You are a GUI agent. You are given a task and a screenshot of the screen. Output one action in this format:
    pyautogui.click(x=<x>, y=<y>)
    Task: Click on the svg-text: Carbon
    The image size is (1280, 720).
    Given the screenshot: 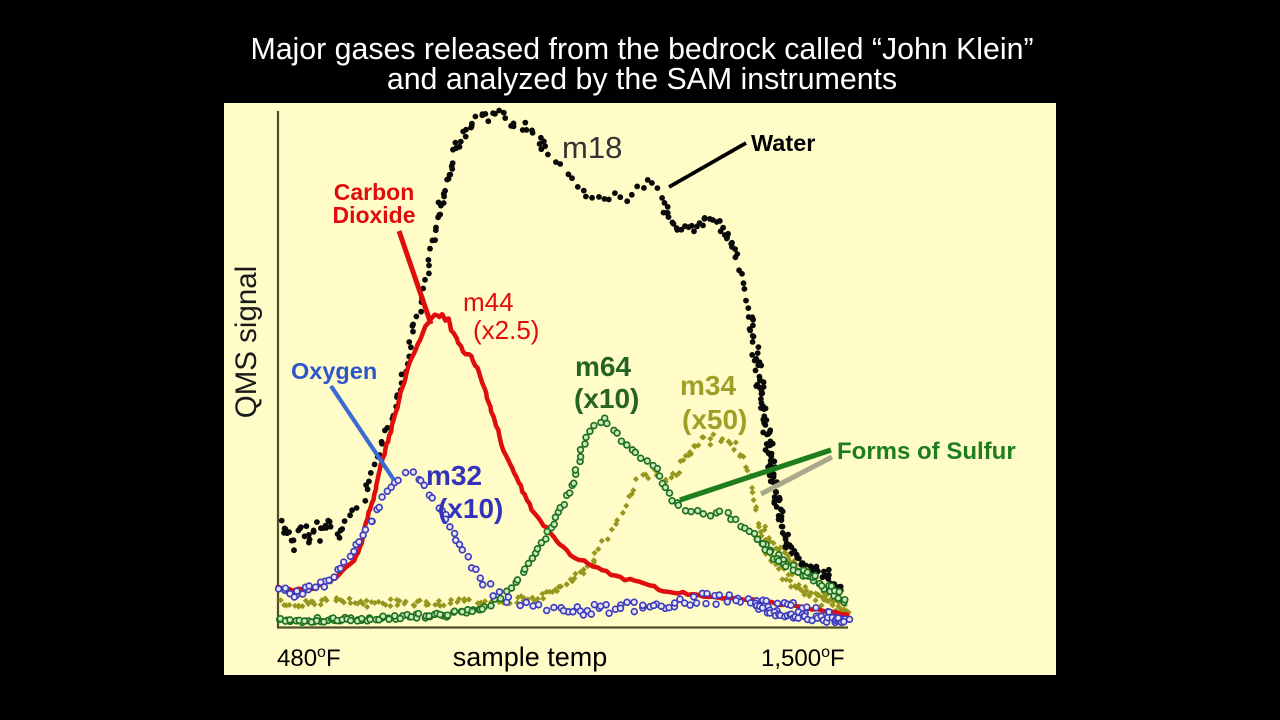 What is the action you would take?
    pyautogui.click(x=374, y=192)
    